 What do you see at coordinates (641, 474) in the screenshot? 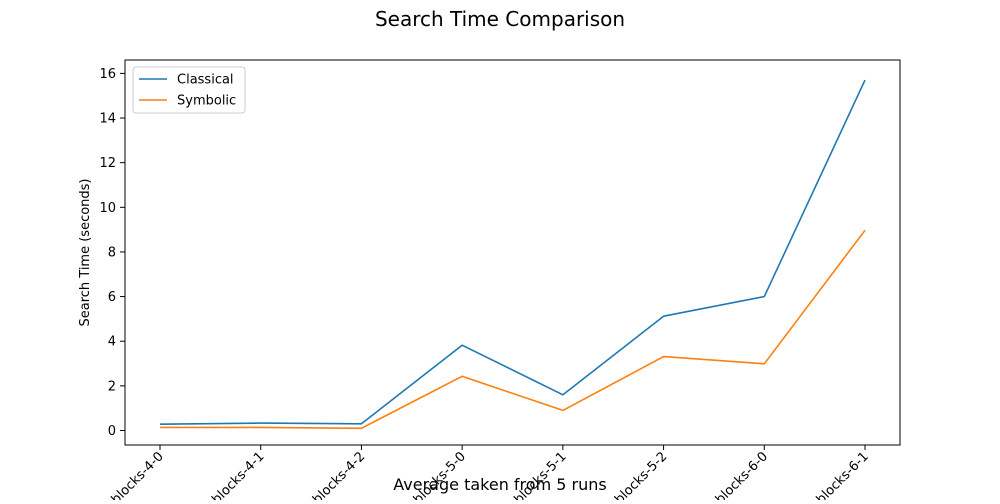
I see `x-tick-label: blocks-5-2` at bounding box center [641, 474].